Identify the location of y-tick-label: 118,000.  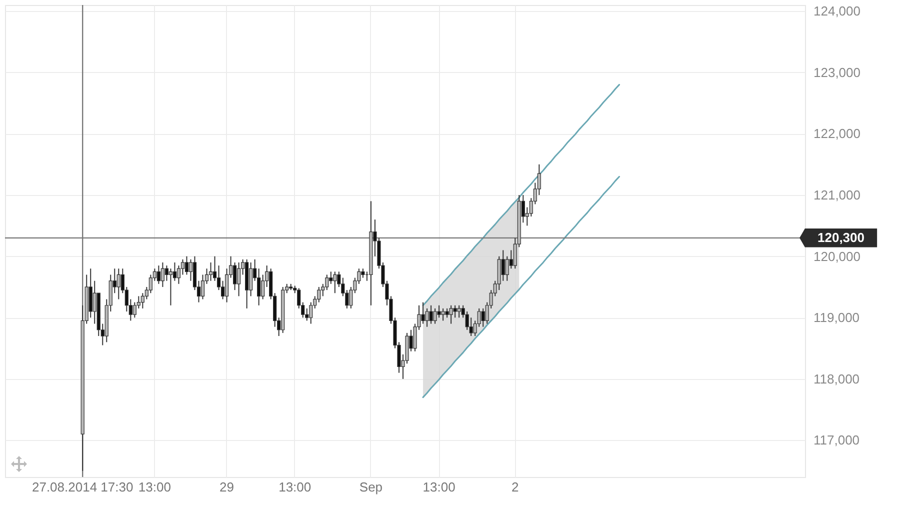
(837, 378).